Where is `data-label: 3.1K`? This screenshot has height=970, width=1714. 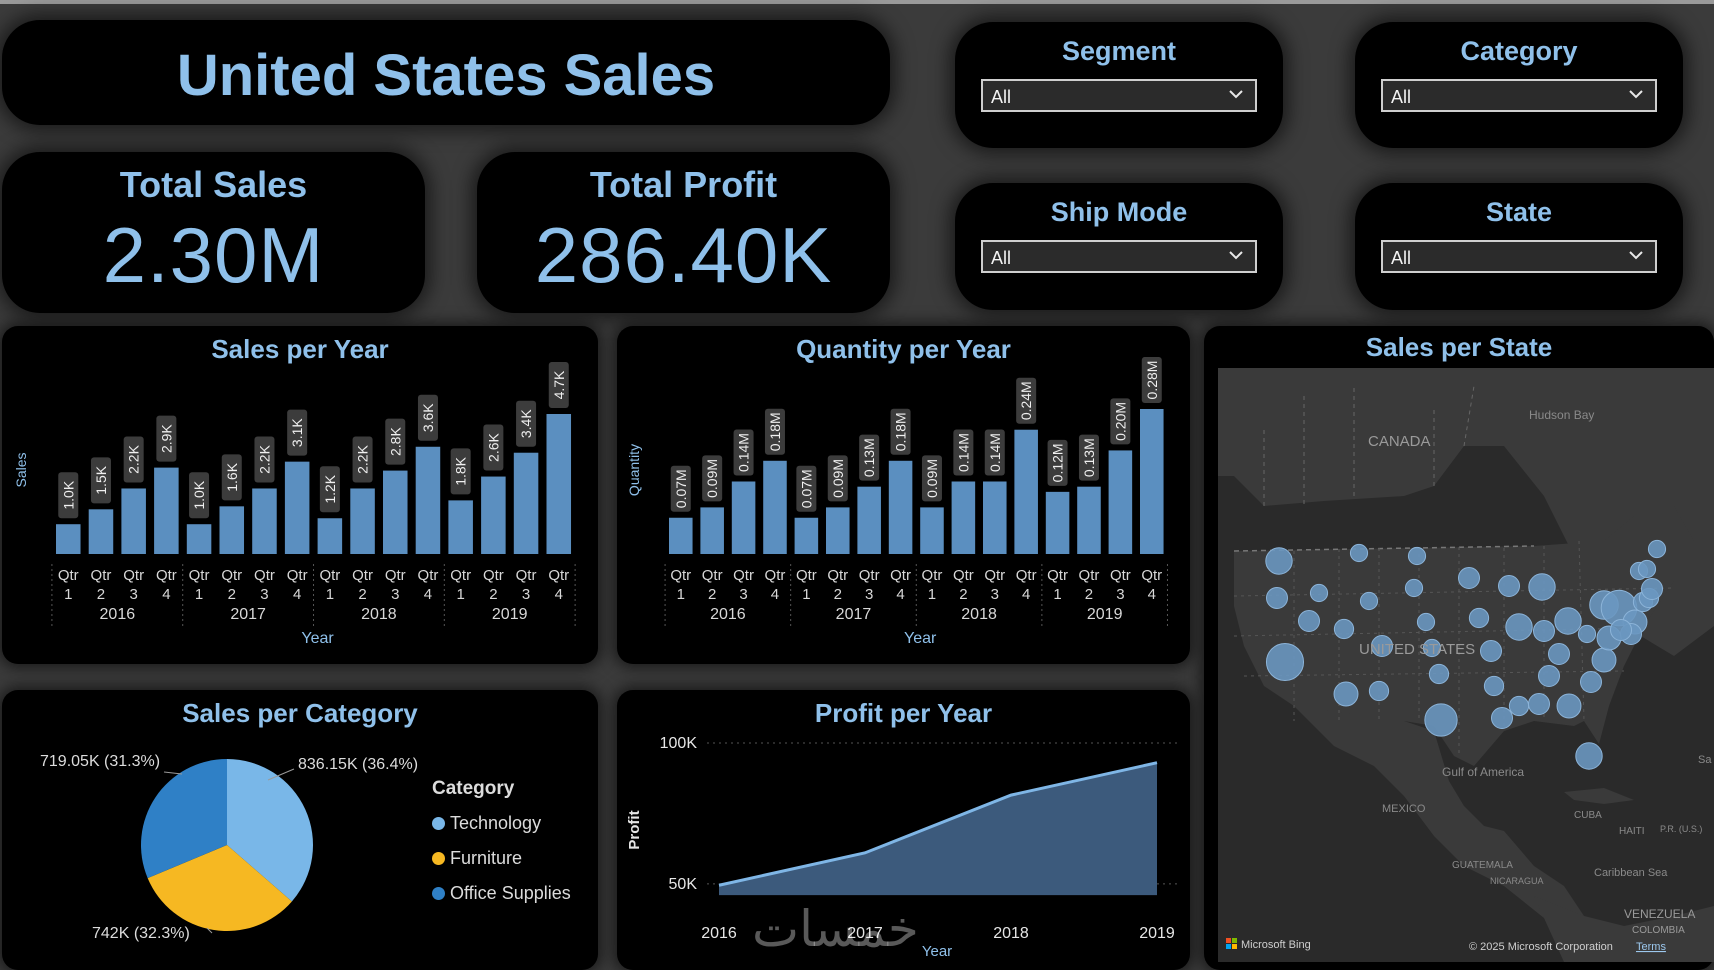 data-label: 3.1K is located at coordinates (297, 432).